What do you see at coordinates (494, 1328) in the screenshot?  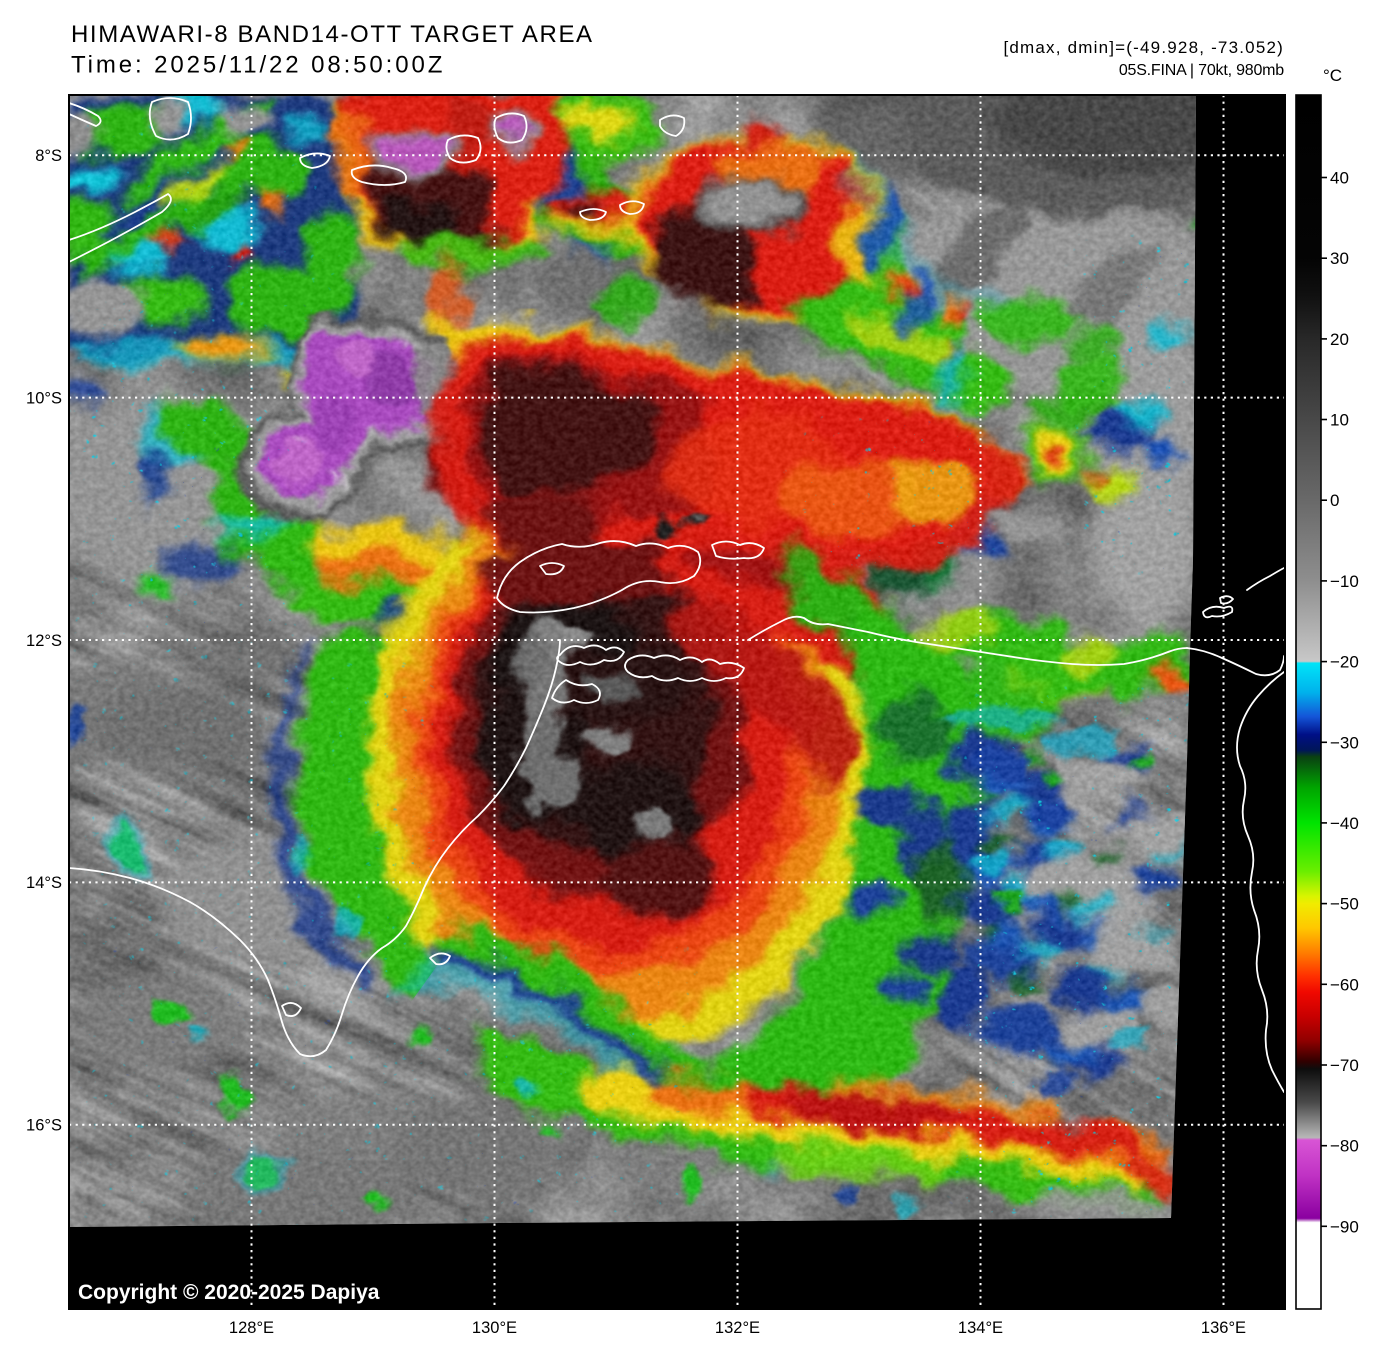 I see `svg-text: 130°E` at bounding box center [494, 1328].